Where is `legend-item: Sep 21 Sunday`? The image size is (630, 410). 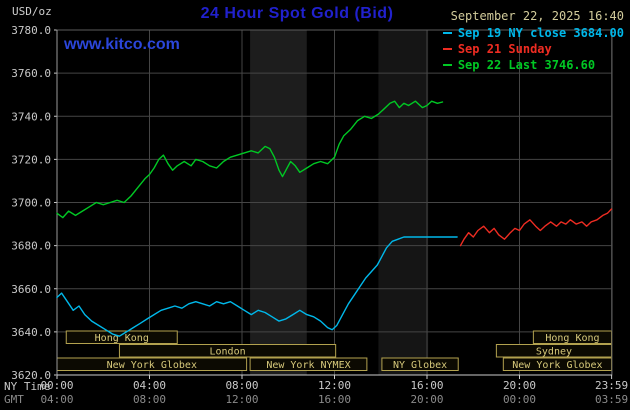
legend-item: Sep 21 Sunday is located at coordinates (533, 49).